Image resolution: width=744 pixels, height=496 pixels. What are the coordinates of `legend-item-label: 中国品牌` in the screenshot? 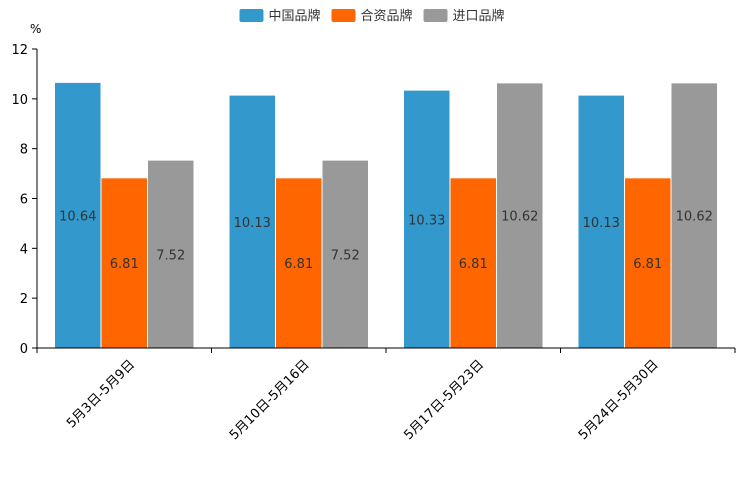 It's located at (294, 16).